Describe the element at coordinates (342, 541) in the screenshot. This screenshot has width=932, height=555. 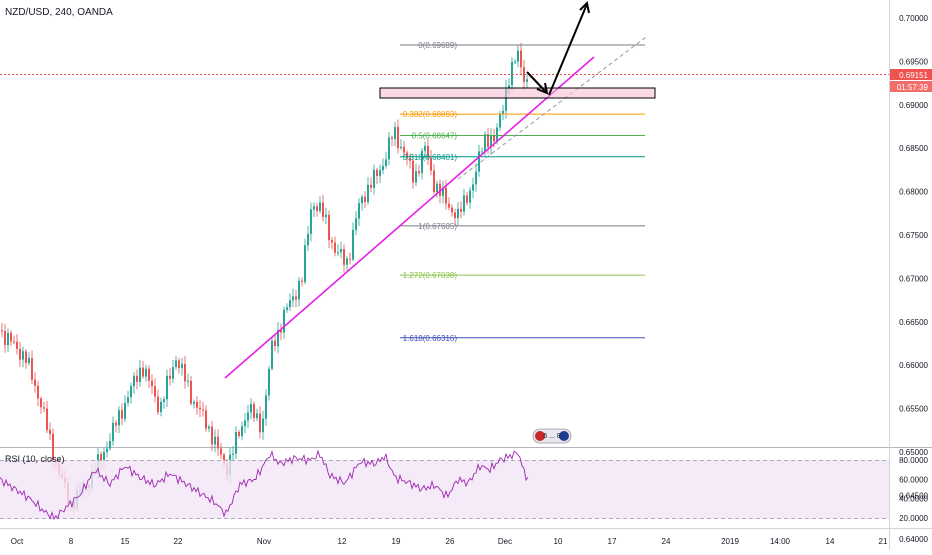
I see `time-tick-label: 12` at that location.